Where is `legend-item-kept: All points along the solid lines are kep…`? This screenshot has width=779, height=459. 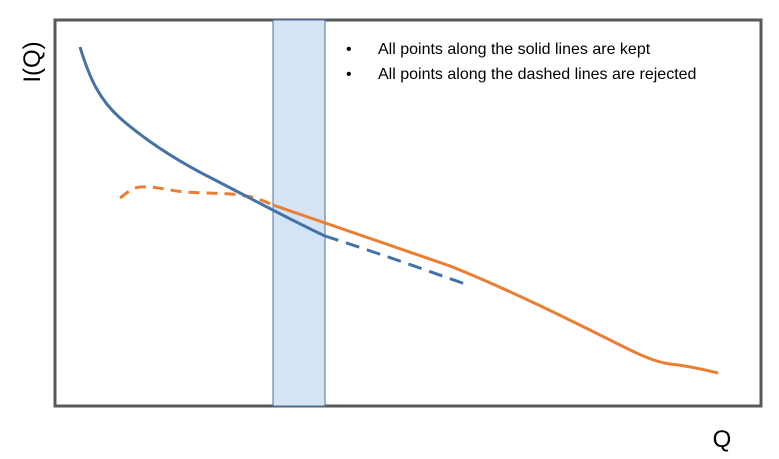
legend-item-kept: All points along the solid lines are kep… is located at coordinates (514, 49).